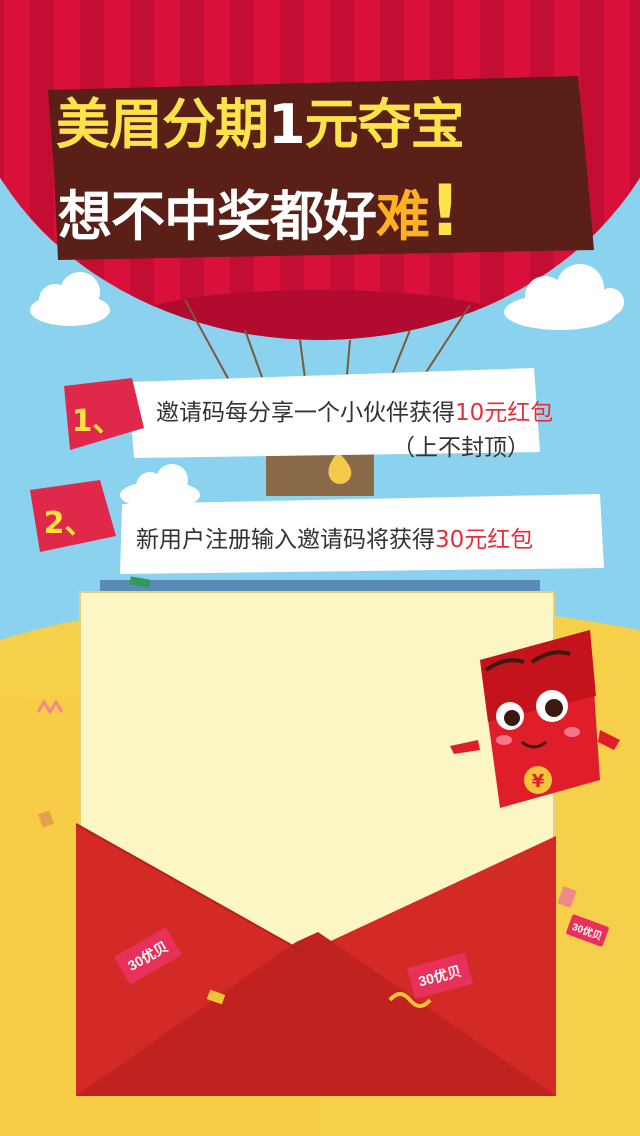 The height and width of the screenshot is (1136, 640). Describe the element at coordinates (73, 516) in the screenshot. I see `step-2-badge: 2、` at that location.